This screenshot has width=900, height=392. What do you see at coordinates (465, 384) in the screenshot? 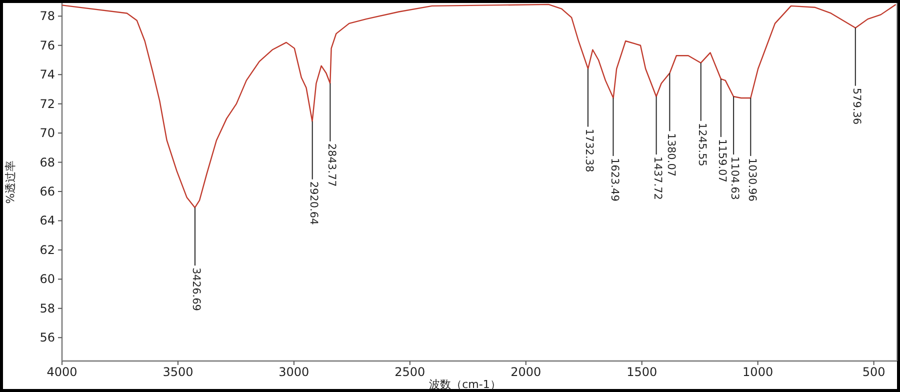
I see `x-axis-title: 波数（cm-1）` at bounding box center [465, 384].